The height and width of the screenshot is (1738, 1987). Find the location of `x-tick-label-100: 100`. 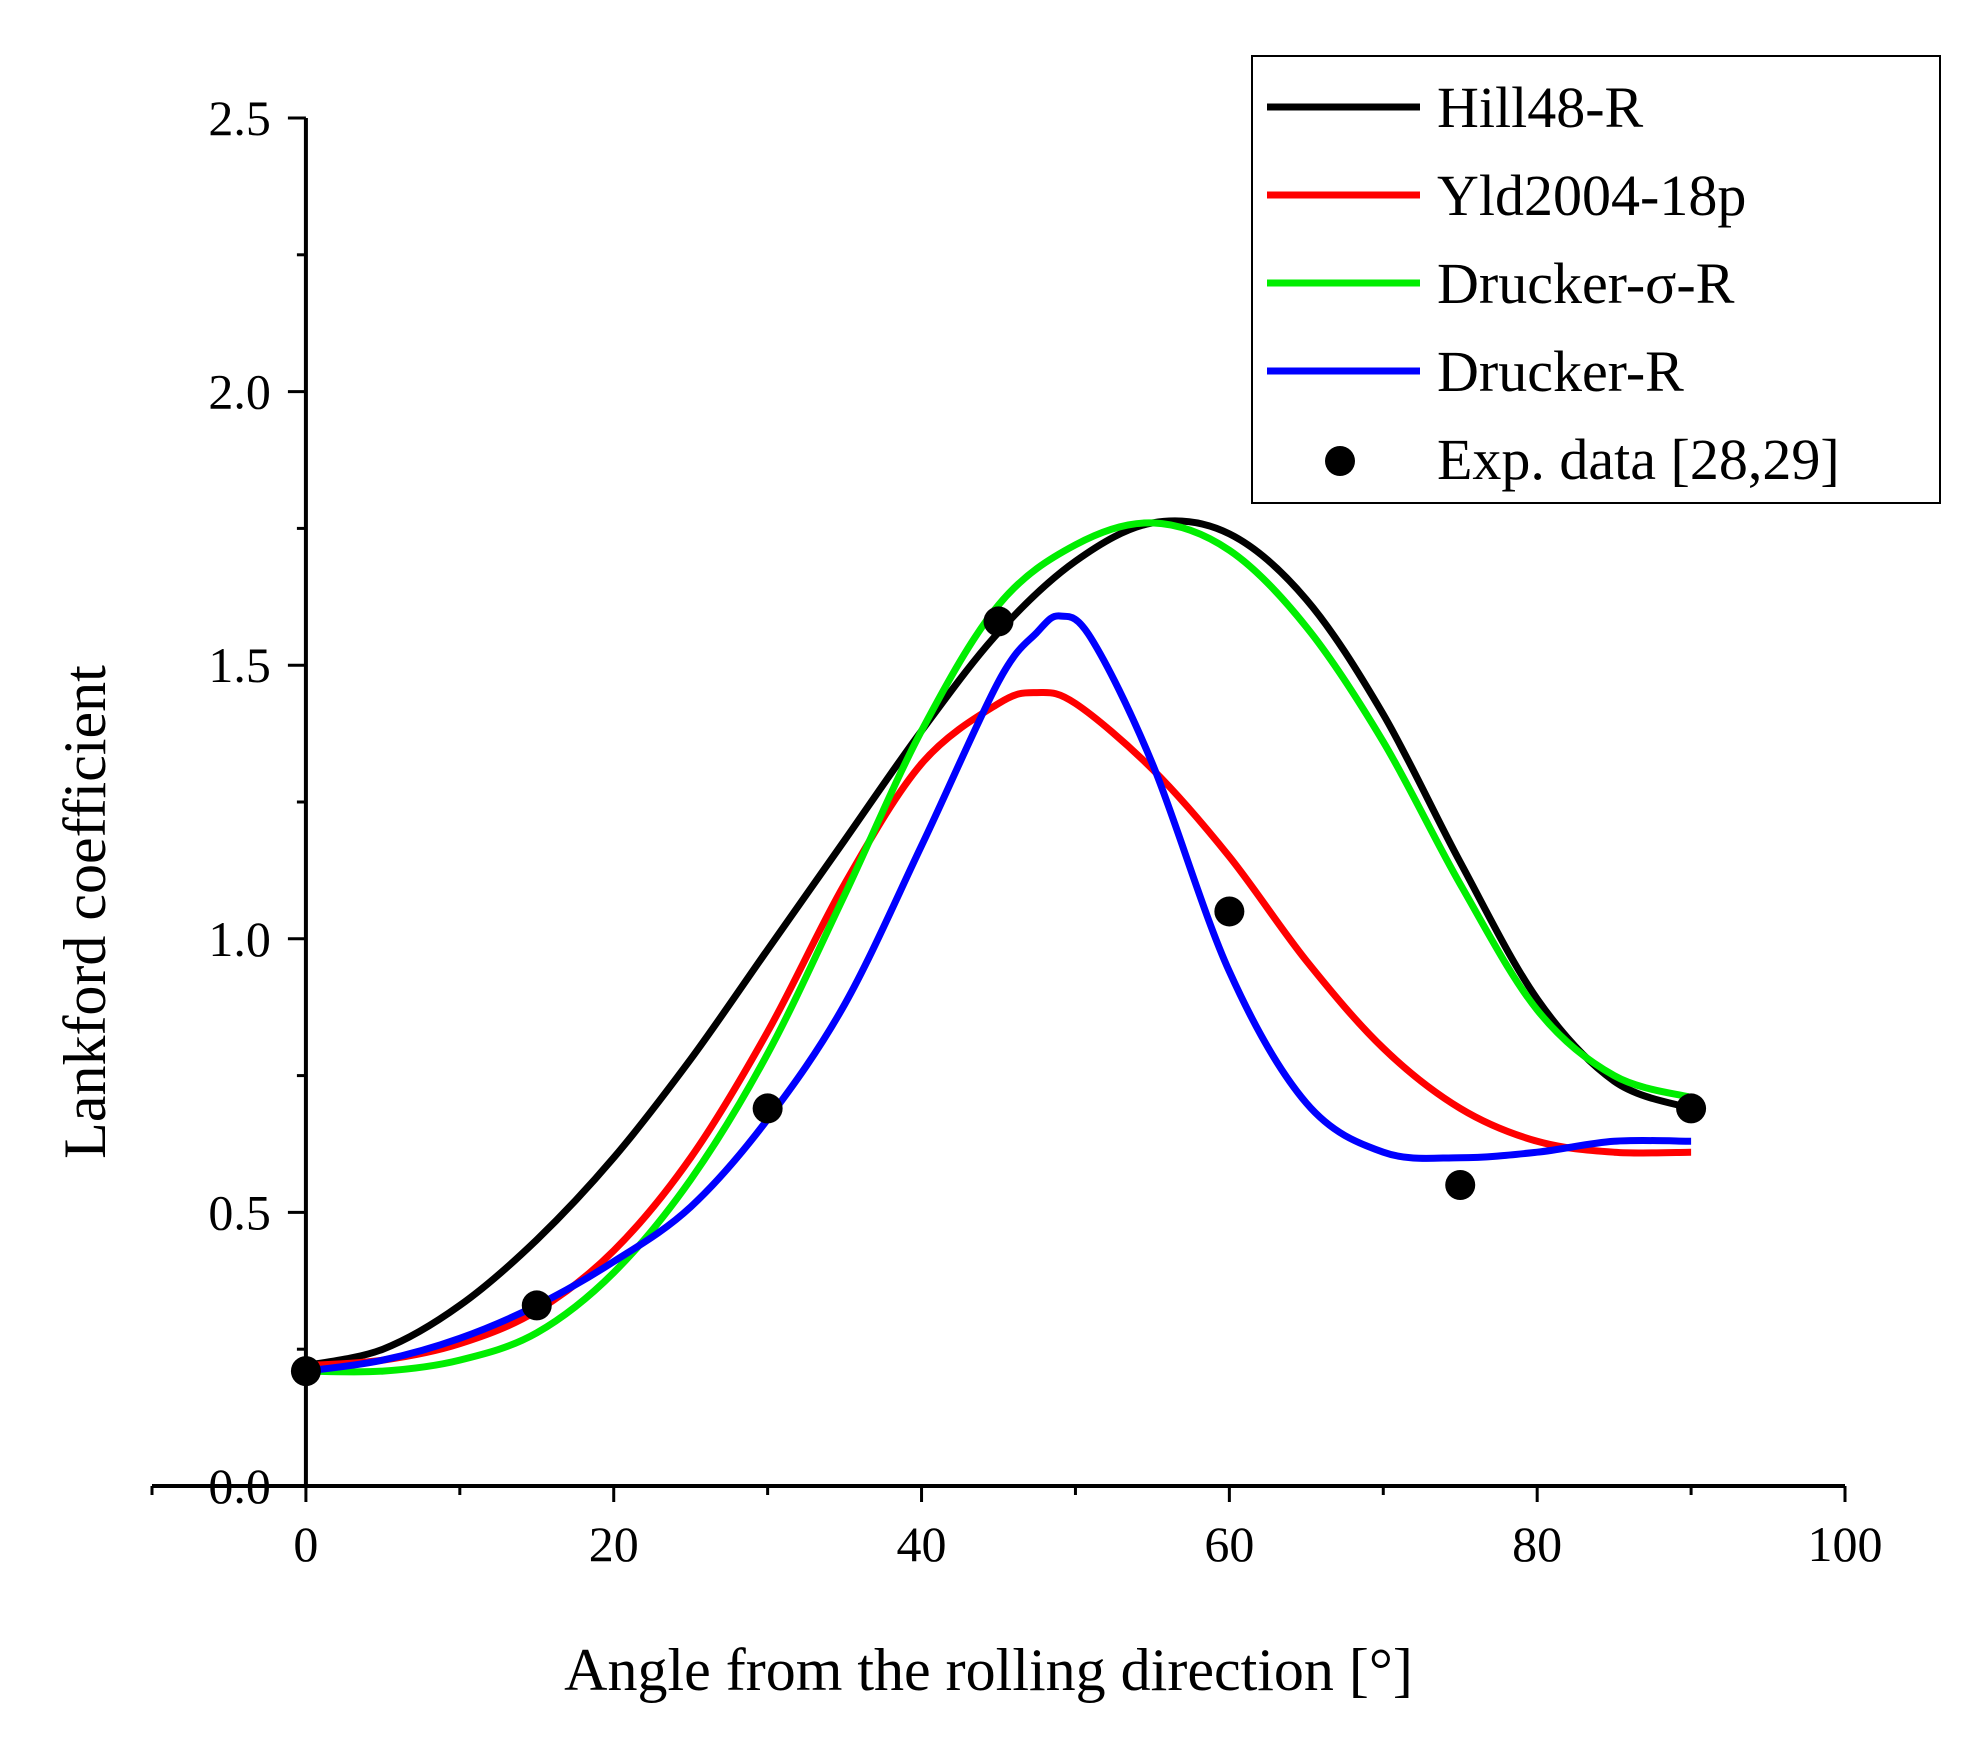

x-tick-label-100: 100 is located at coordinates (1845, 1544).